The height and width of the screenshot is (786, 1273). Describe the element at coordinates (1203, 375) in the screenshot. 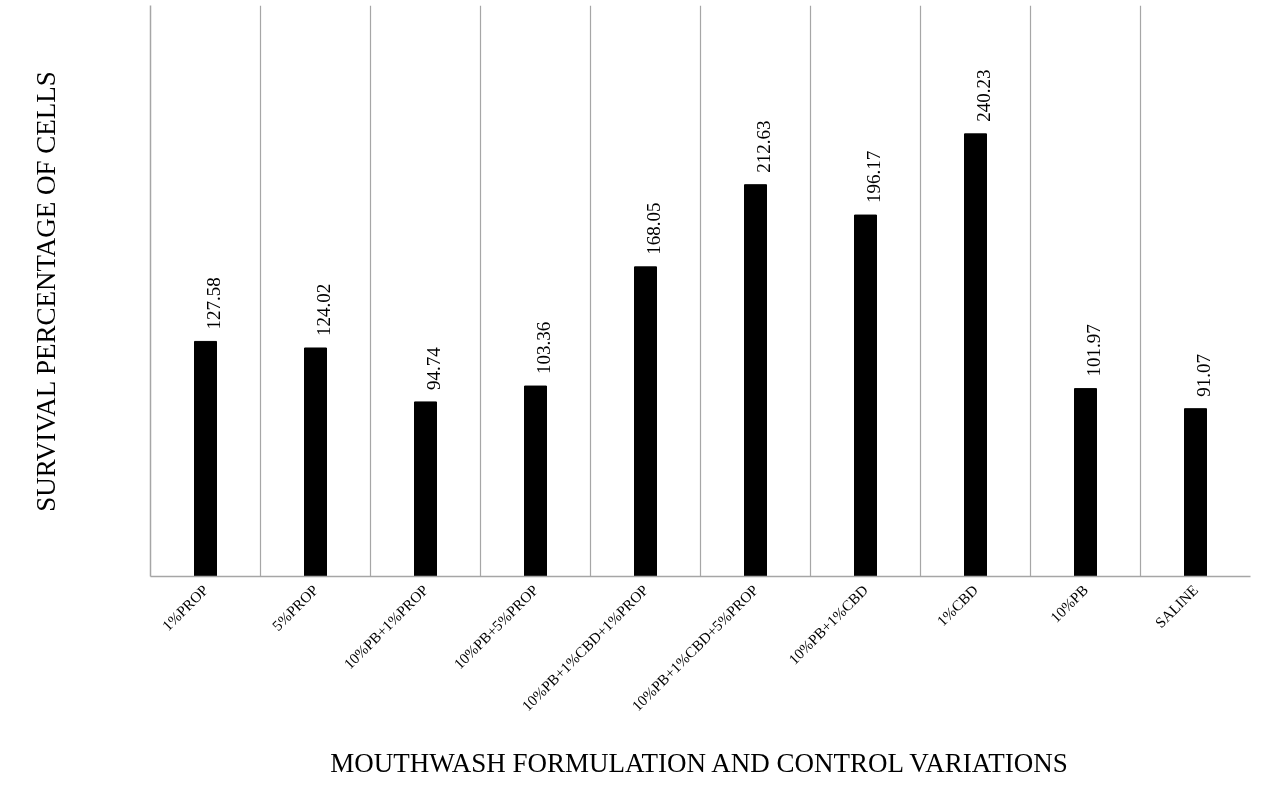

I see `data-label: 91.07` at that location.